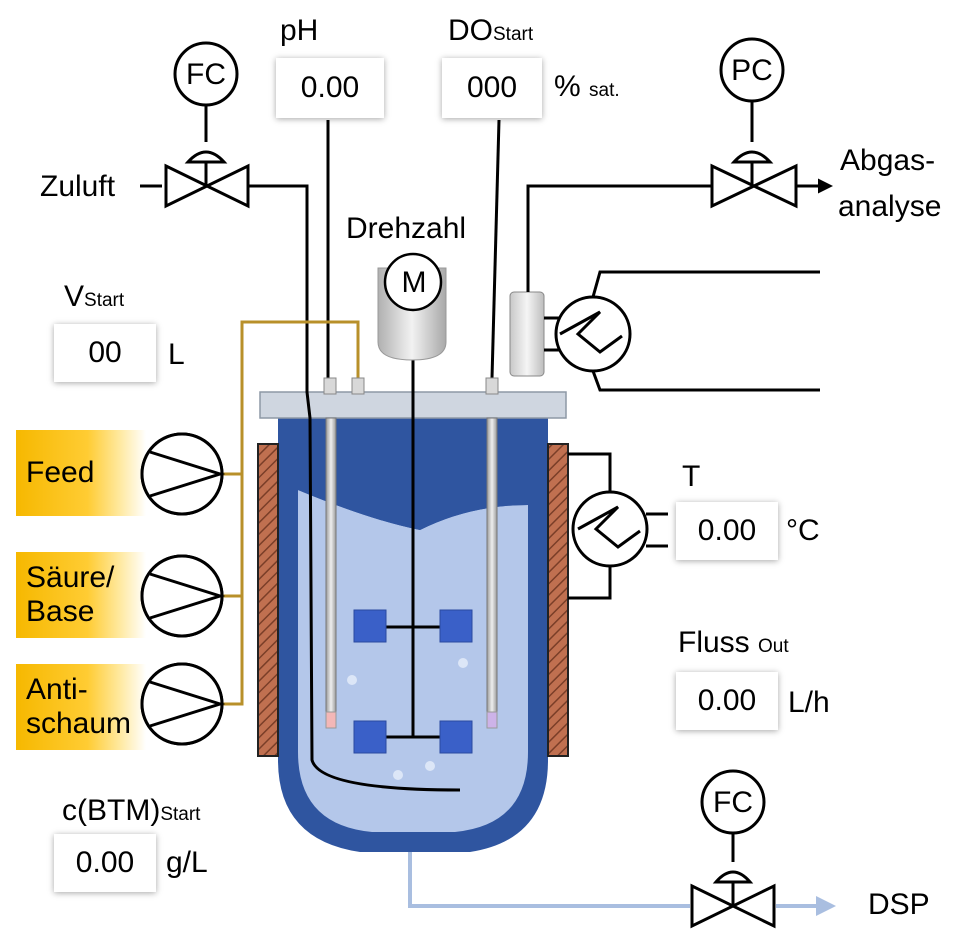  Describe the element at coordinates (57, 689) in the screenshot. I see `pump-label-line: Anti-` at that location.